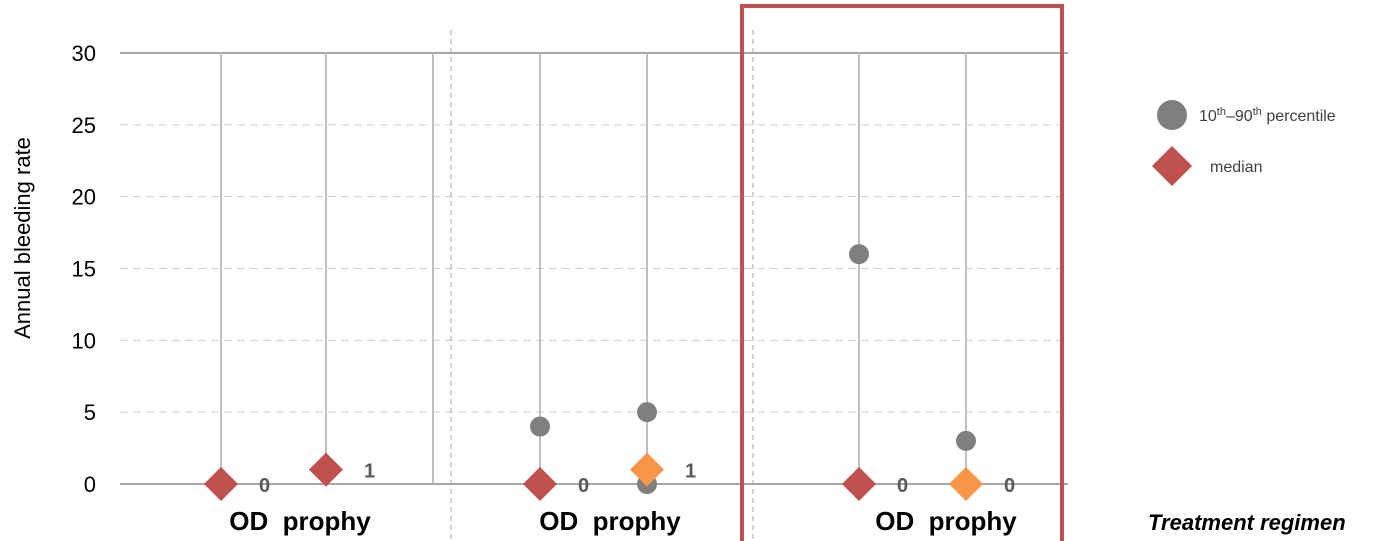 The height and width of the screenshot is (541, 1397). What do you see at coordinates (1172, 166) in the screenshot?
I see `legend-median-marker` at bounding box center [1172, 166].